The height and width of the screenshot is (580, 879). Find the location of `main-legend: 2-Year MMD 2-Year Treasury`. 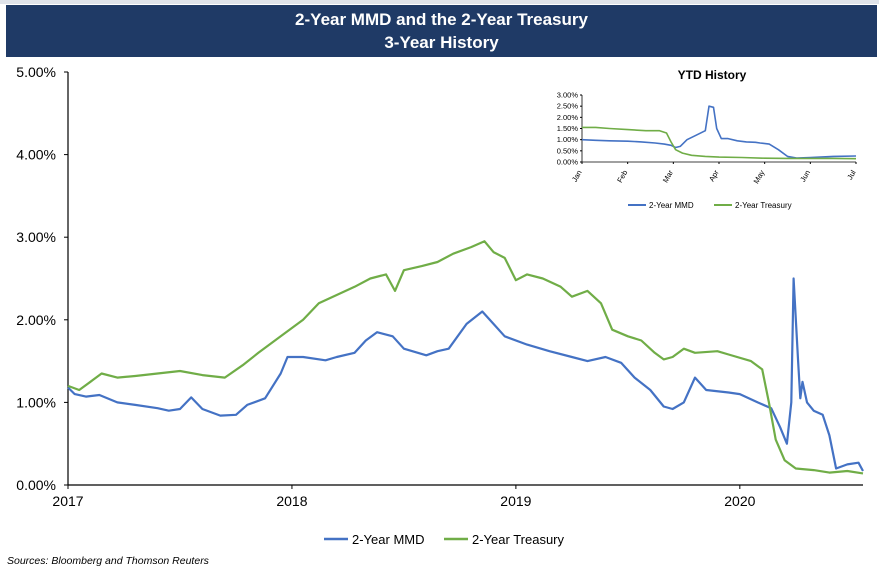

main-legend: 2-Year MMD 2-Year Treasury is located at coordinates (444, 539).